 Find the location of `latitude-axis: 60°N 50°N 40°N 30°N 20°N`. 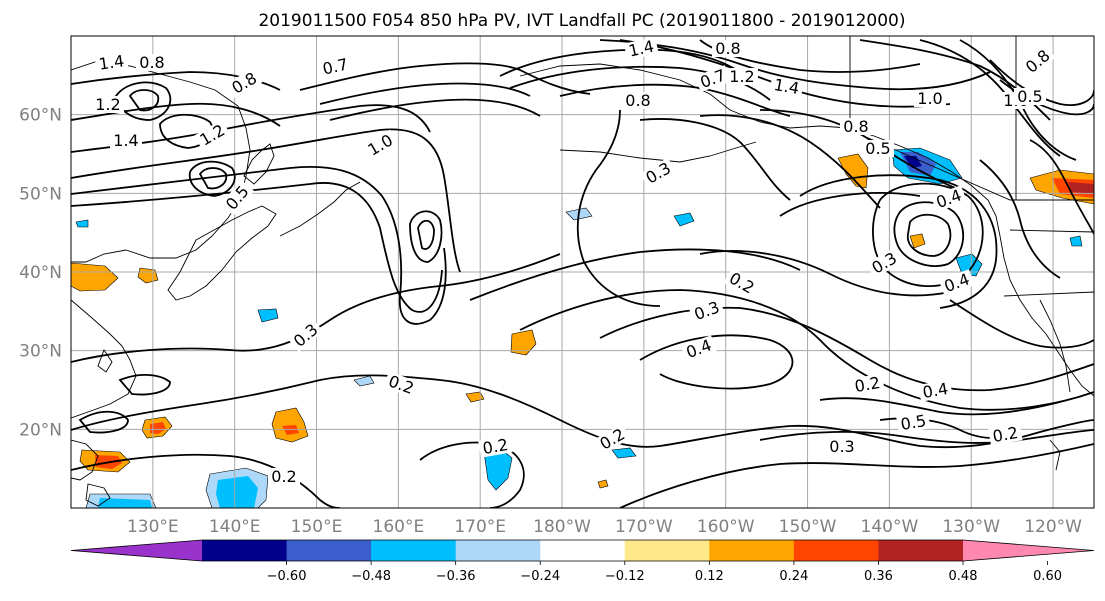

latitude-axis: 60°N 50°N 40°N 30°N 20°N is located at coordinates (40, 273).